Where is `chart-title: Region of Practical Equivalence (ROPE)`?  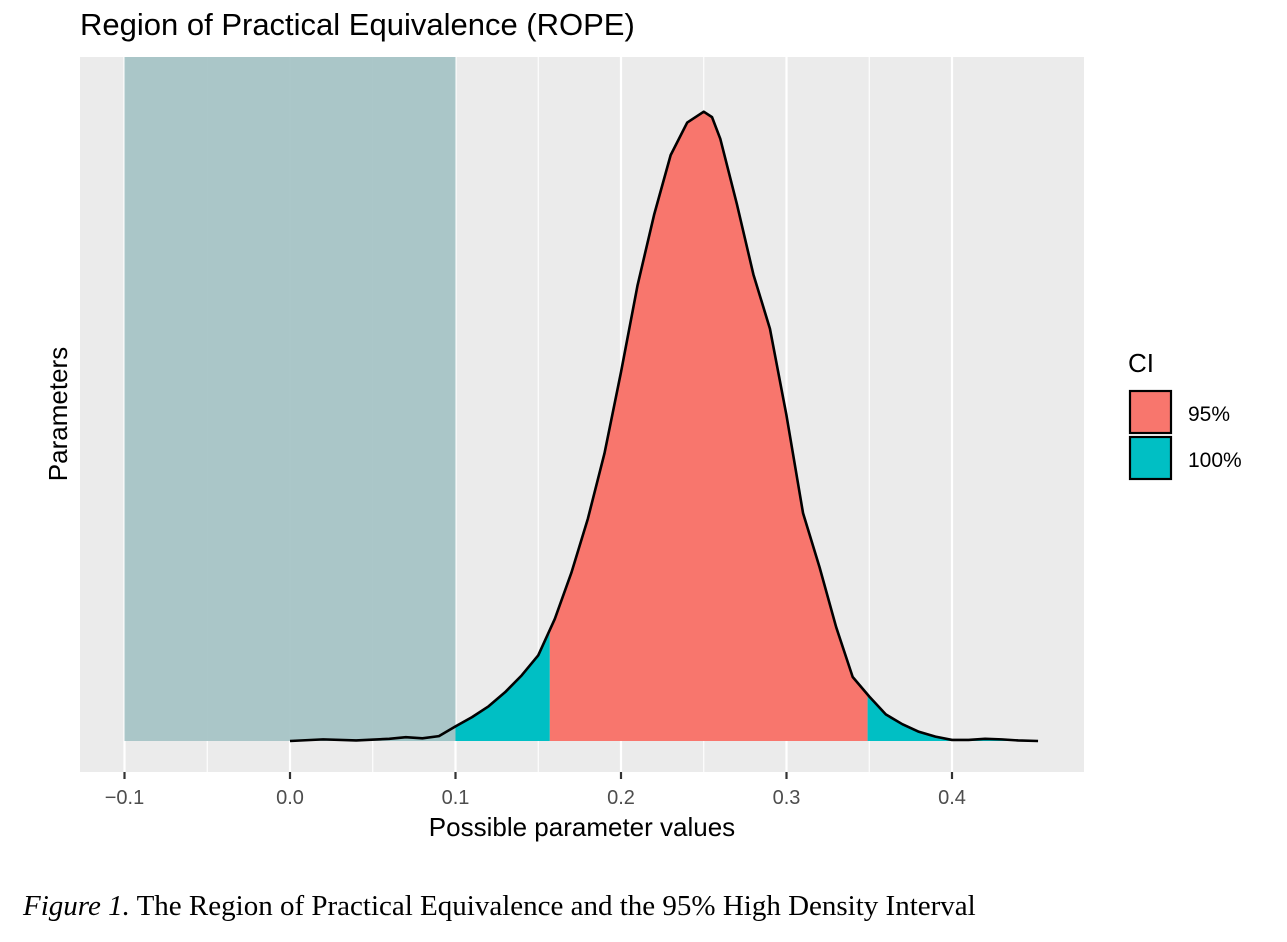
chart-title: Region of Practical Equivalence (ROPE) is located at coordinates (357, 24).